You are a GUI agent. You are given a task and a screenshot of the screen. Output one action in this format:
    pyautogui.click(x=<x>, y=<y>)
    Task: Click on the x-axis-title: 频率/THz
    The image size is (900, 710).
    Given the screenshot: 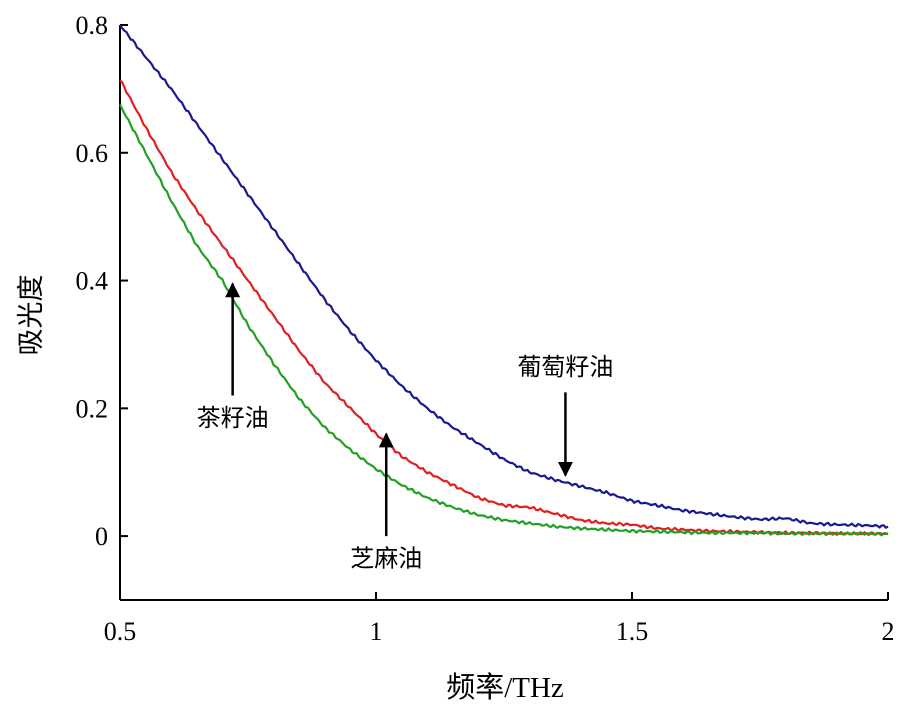 What is the action you would take?
    pyautogui.click(x=505, y=687)
    